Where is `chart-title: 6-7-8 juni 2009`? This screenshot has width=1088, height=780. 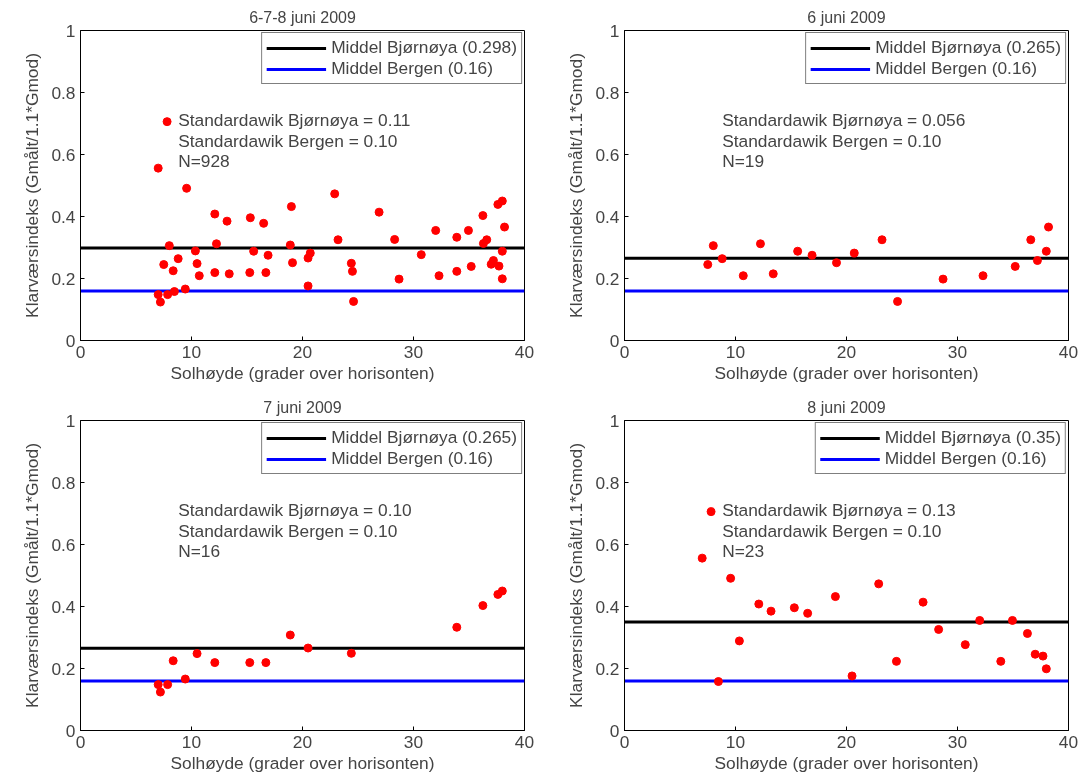 chart-title: 6-7-8 juni 2009 is located at coordinates (302, 17).